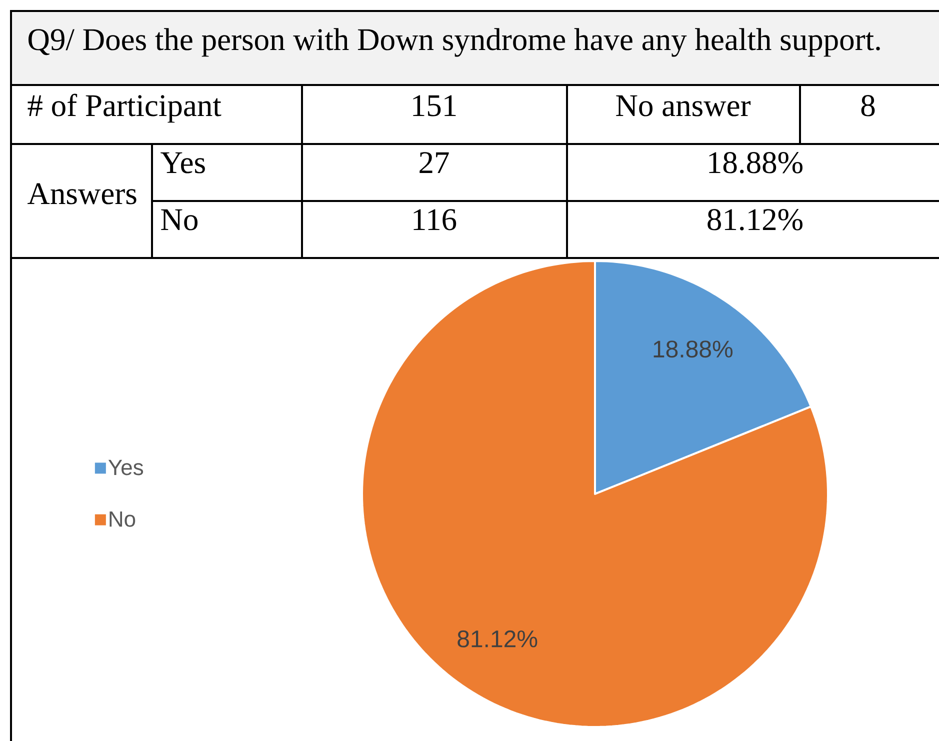 The height and width of the screenshot is (741, 939). Describe the element at coordinates (498, 639) in the screenshot. I see `data-label: 81.12%` at that location.